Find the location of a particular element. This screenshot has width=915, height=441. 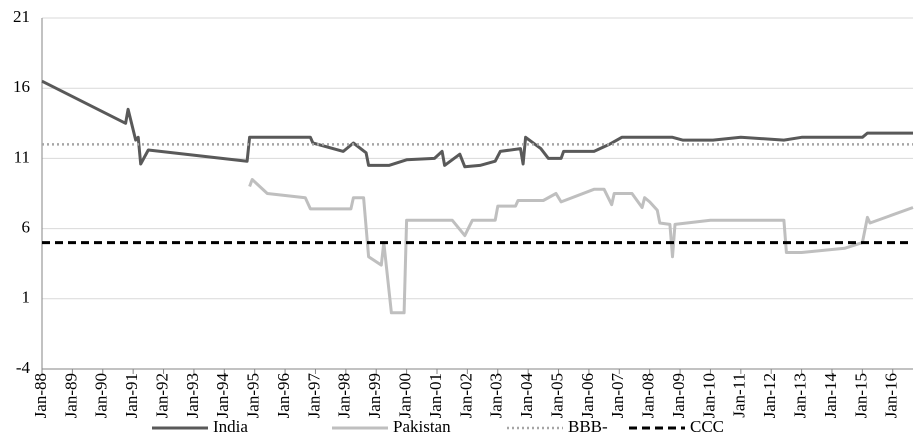

x-tick-label: Jan-01 is located at coordinates (435, 395).